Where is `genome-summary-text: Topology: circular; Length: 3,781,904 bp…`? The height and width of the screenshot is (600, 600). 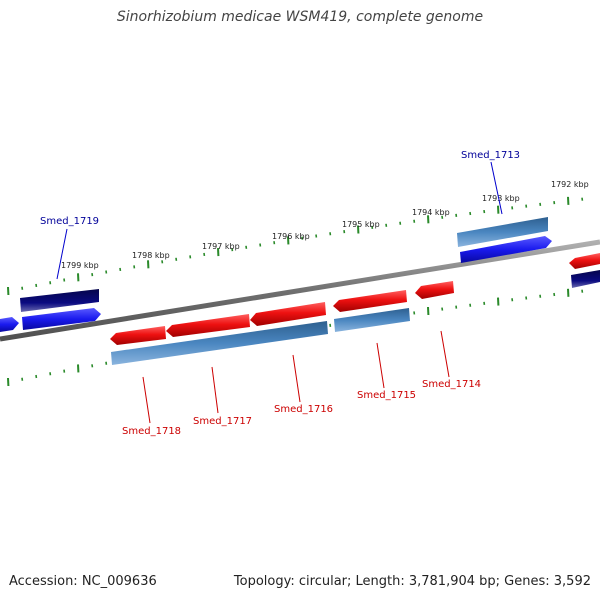
genome-summary-text: Topology: circular; Length: 3,781,904 bp… is located at coordinates (412, 581).